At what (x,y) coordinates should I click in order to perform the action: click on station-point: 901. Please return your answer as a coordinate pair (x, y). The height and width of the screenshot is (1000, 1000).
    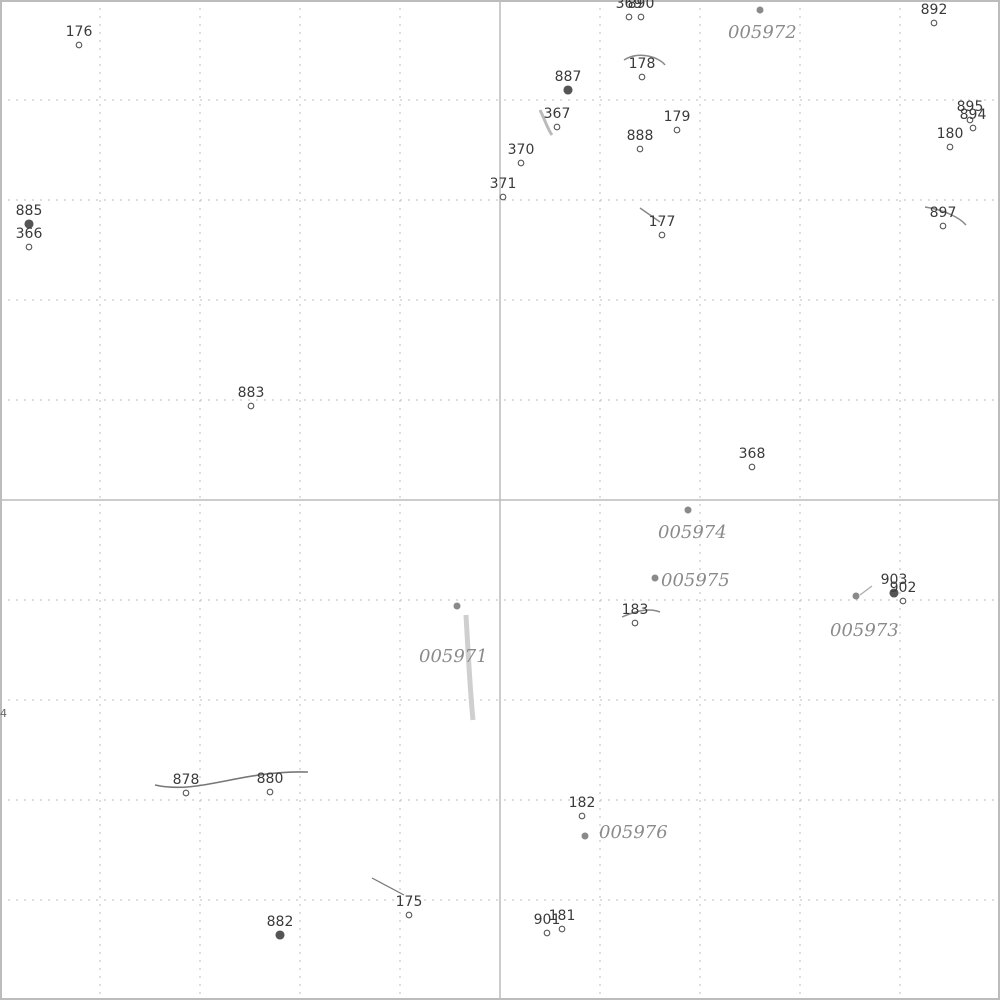
    Looking at the image, I should click on (547, 924).